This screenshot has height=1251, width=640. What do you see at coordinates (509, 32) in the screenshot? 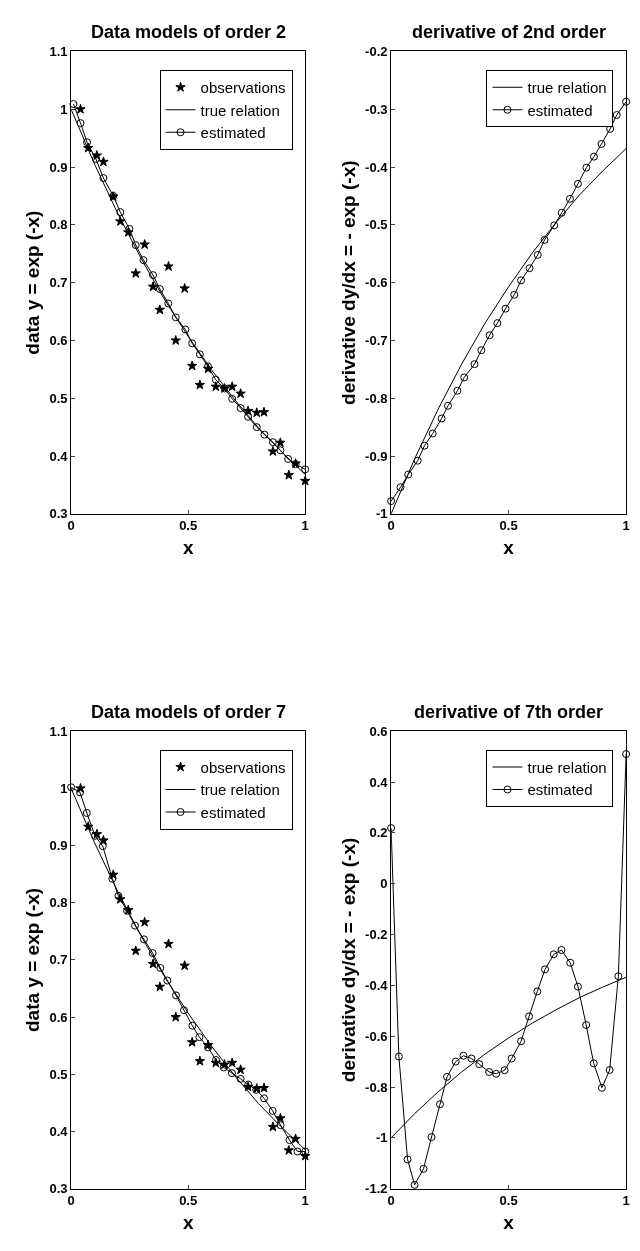
I see `chart-title: derivative of 2nd order` at bounding box center [509, 32].